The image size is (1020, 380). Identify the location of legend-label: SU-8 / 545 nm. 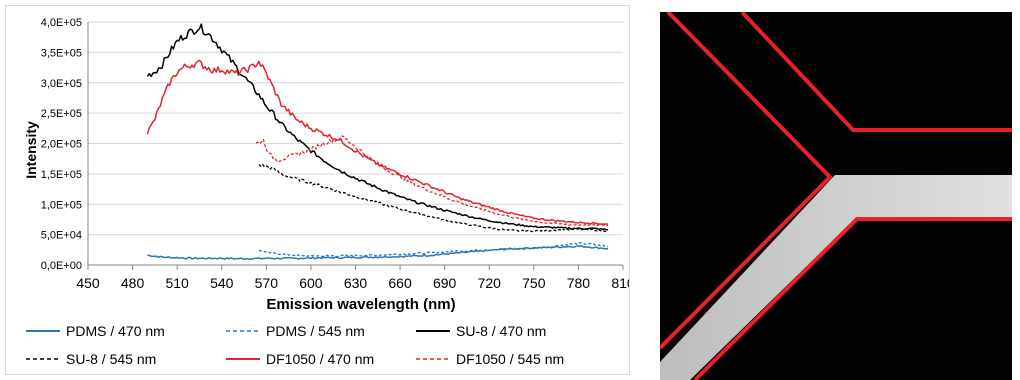
(111, 359).